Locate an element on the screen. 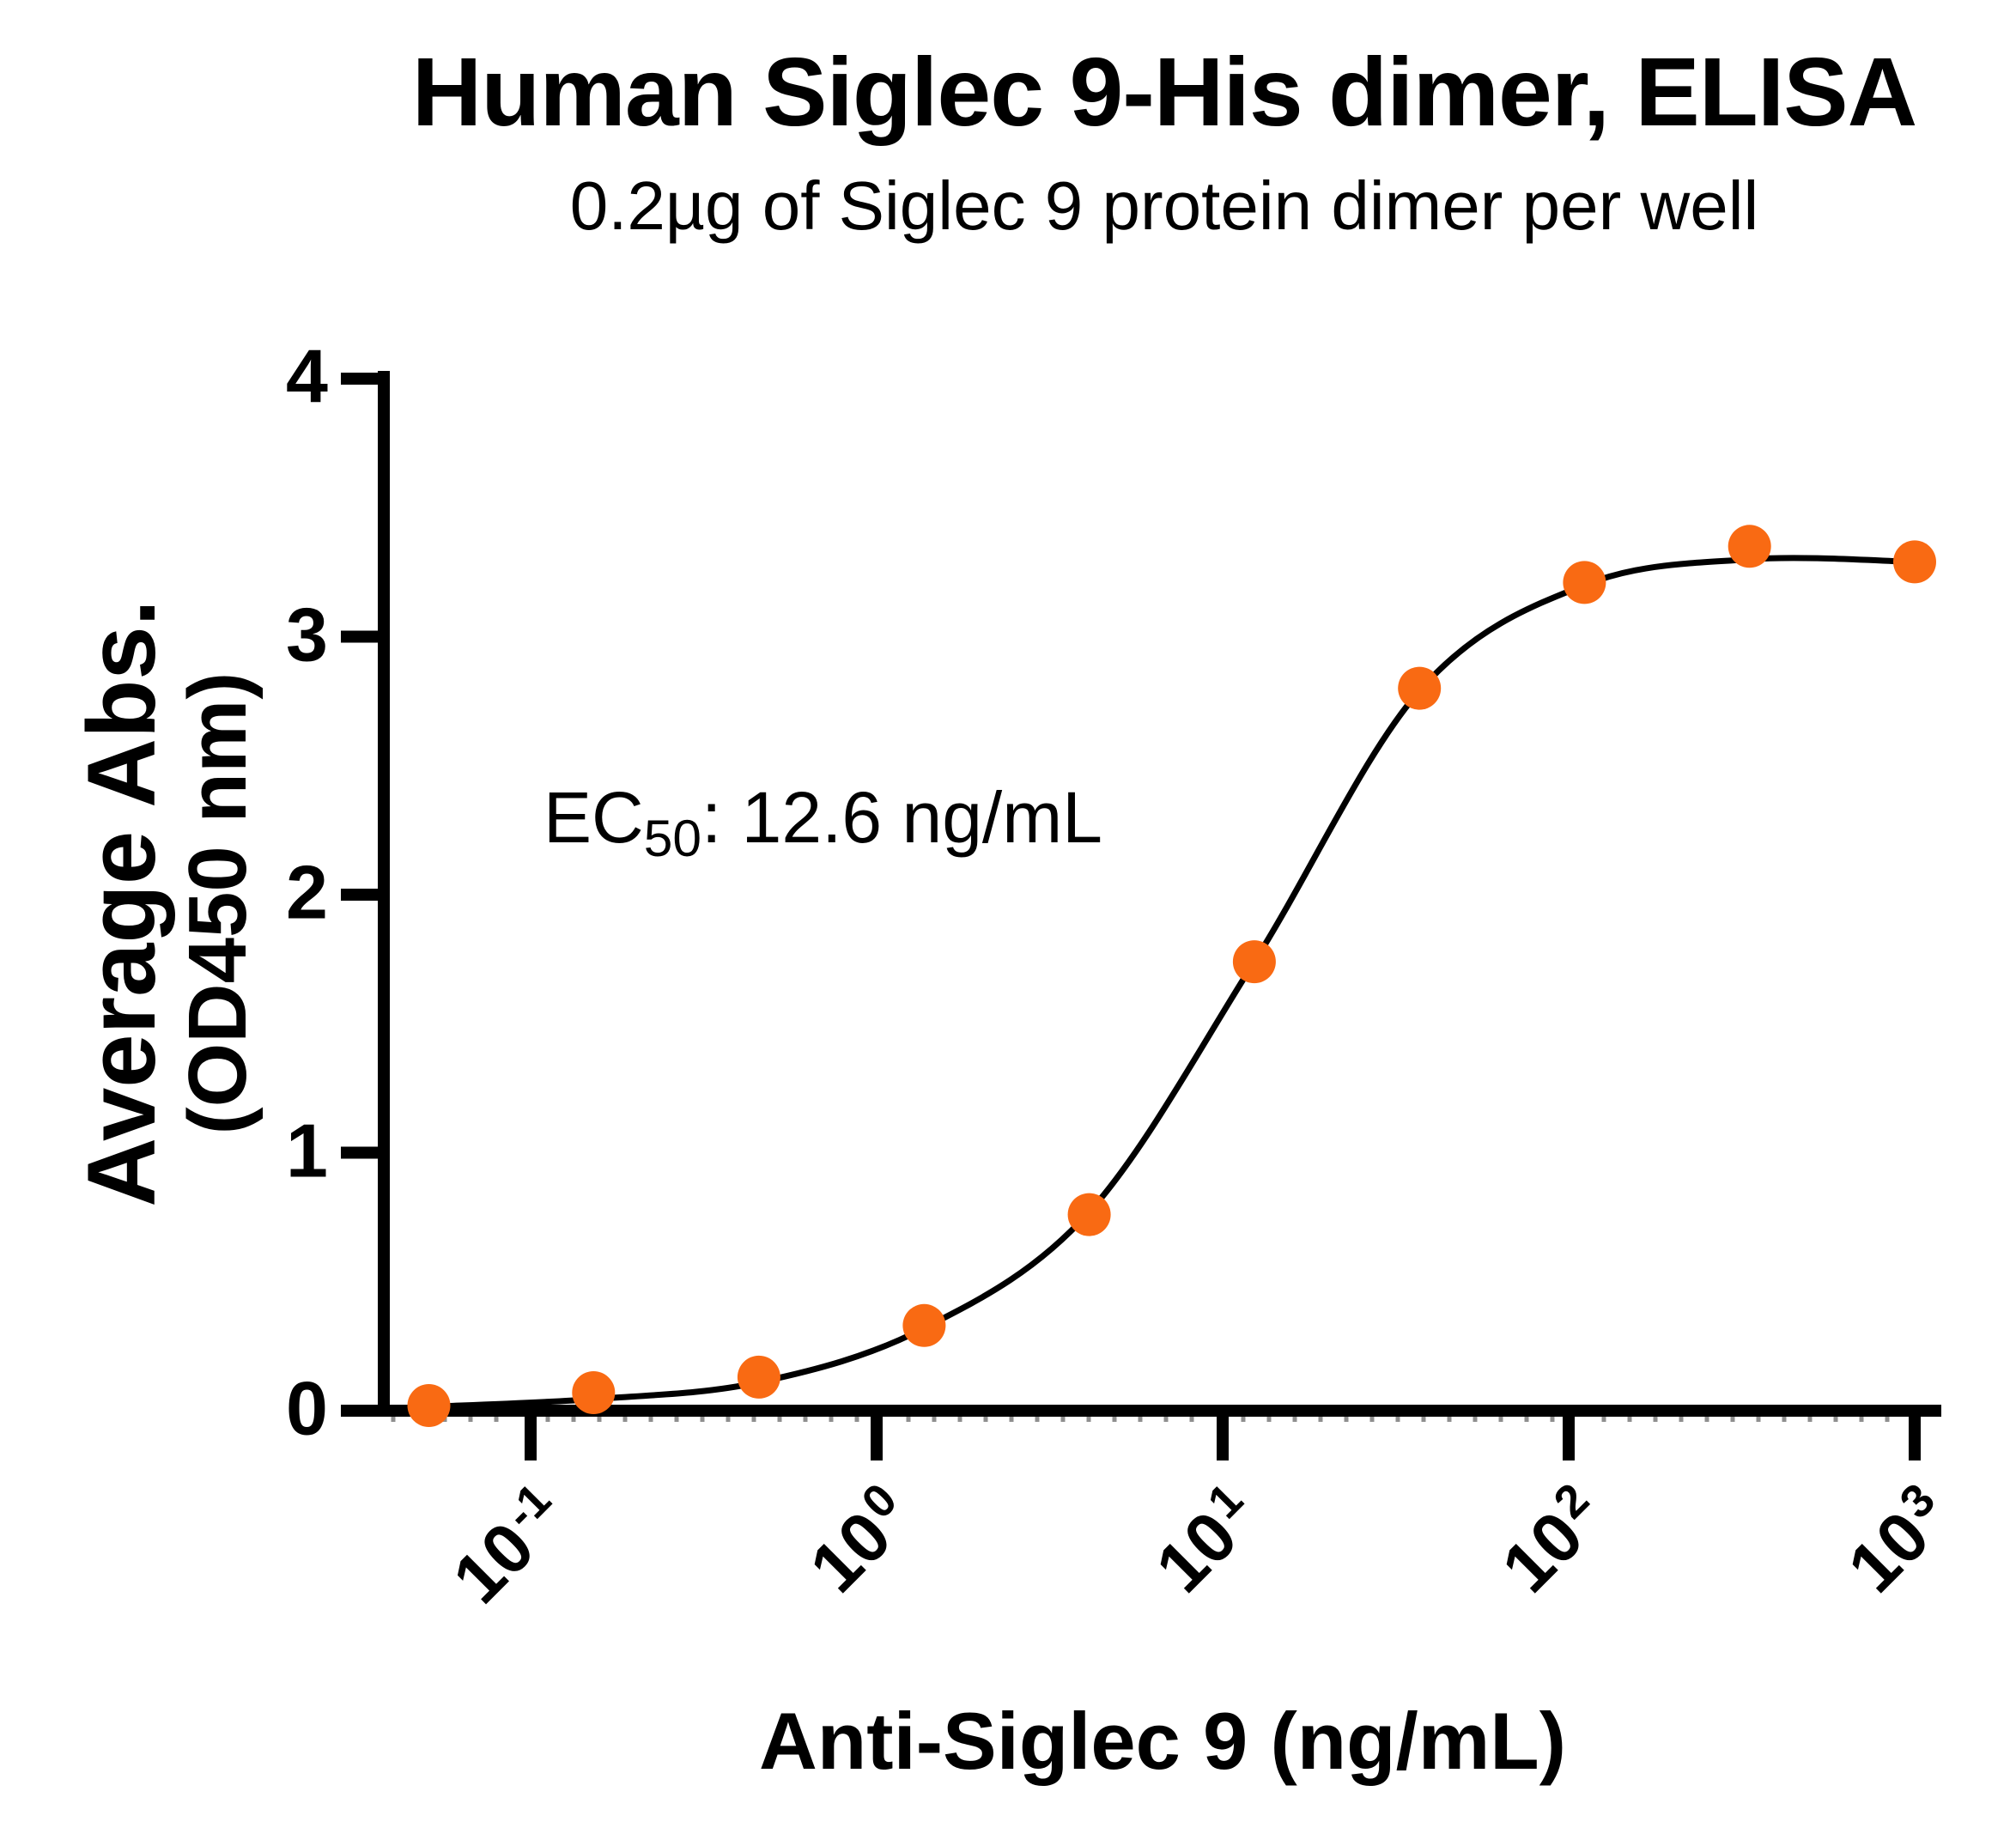 This screenshot has height=1840, width=2016. ec50-prefix: EC is located at coordinates (593, 817).